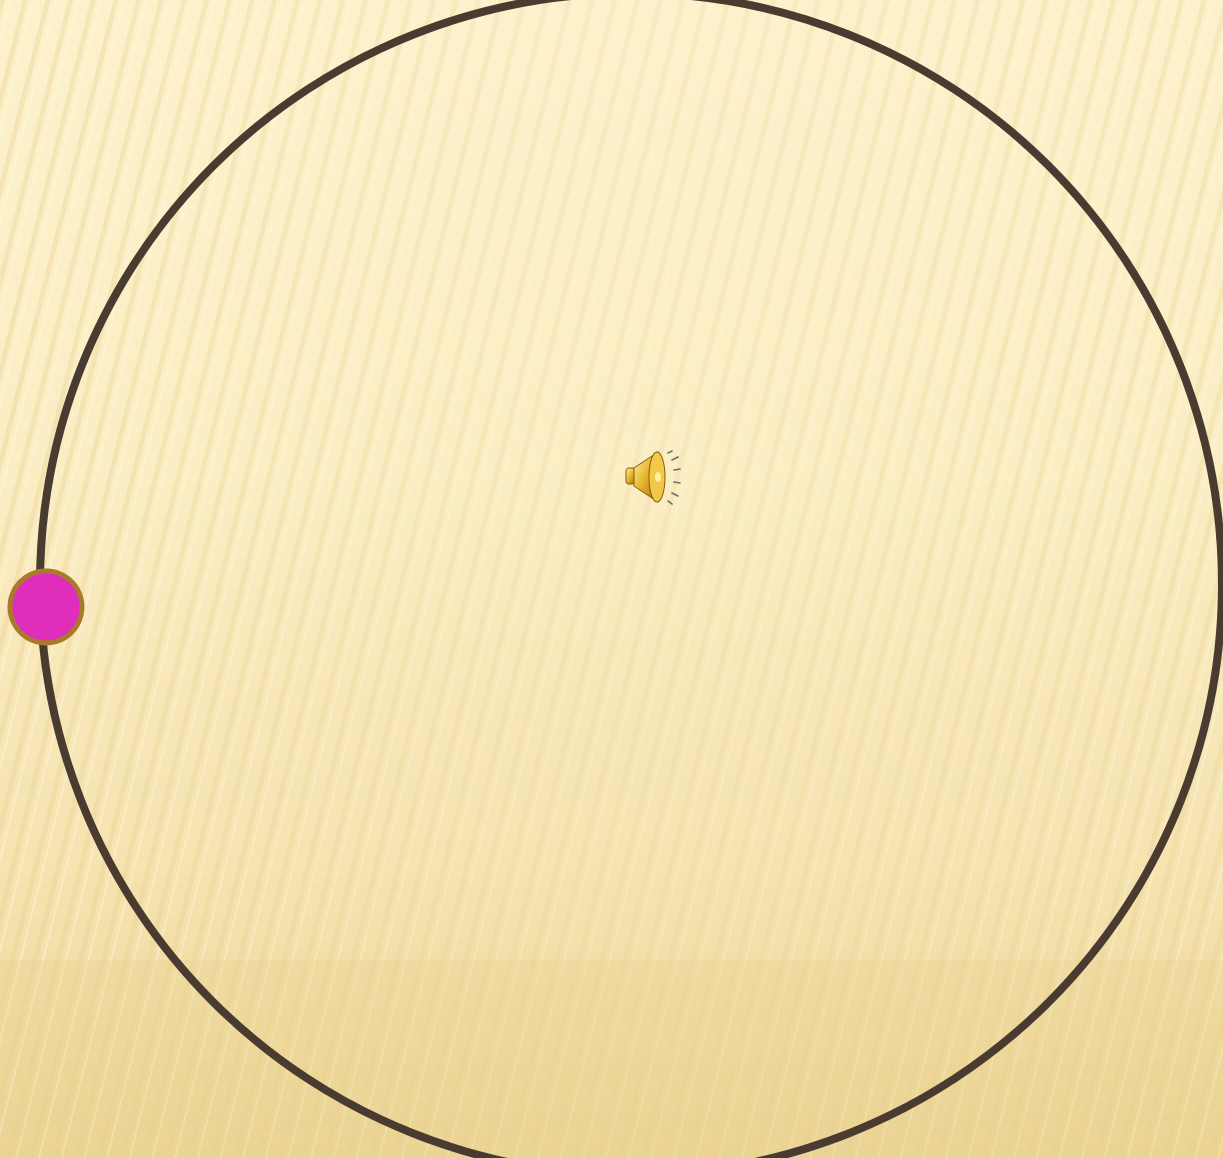 This screenshot has width=1223, height=1158. I want to click on speaker-icon, so click(653, 477).